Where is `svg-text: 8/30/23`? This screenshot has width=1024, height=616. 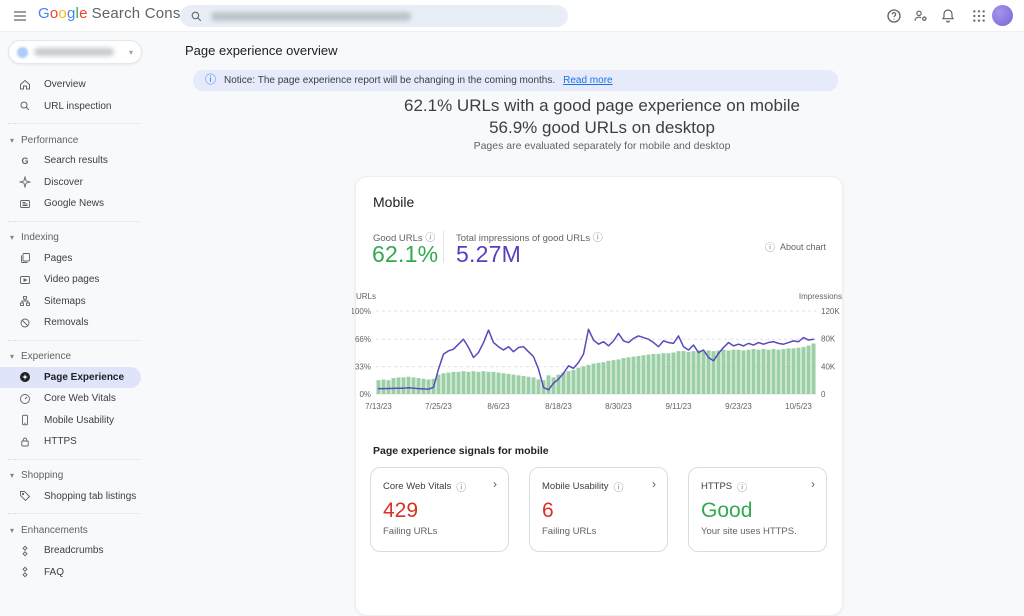
svg-text: 8/30/23 is located at coordinates (618, 406).